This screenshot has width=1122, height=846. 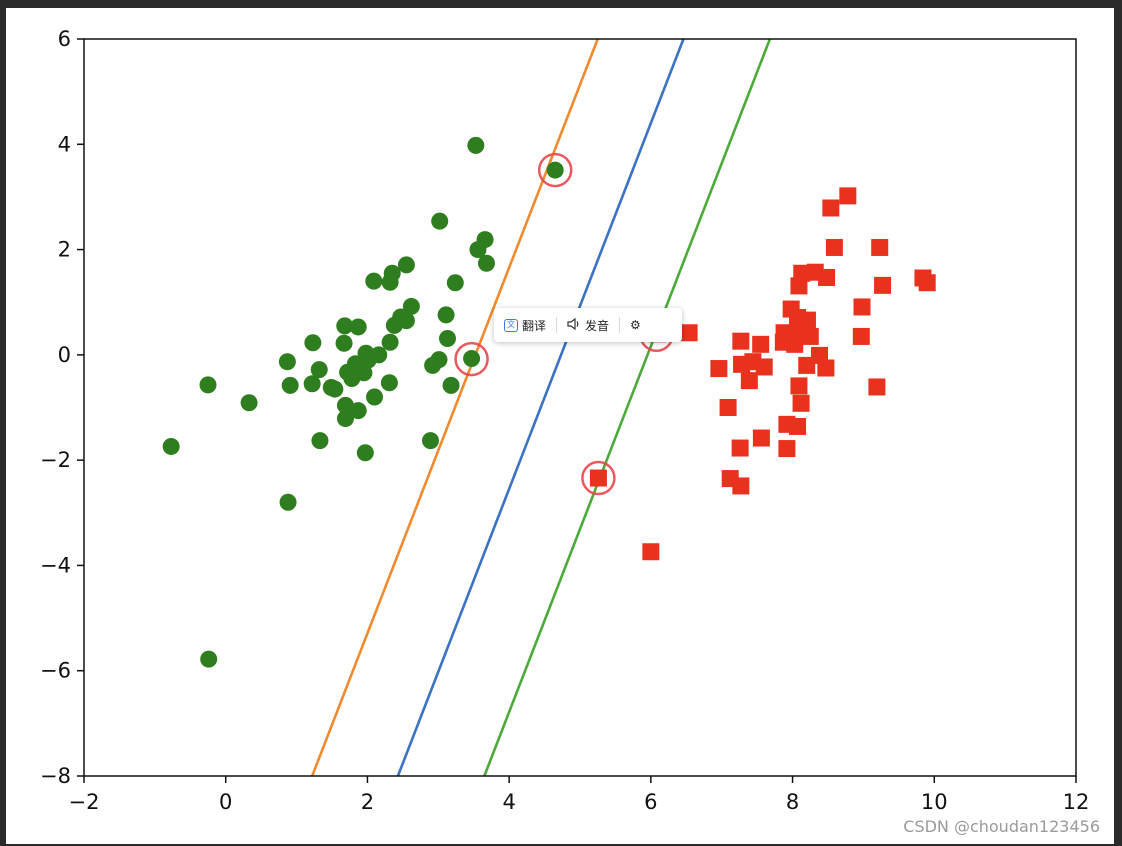 What do you see at coordinates (55, 460) in the screenshot?
I see `y-tick-label: −2` at bounding box center [55, 460].